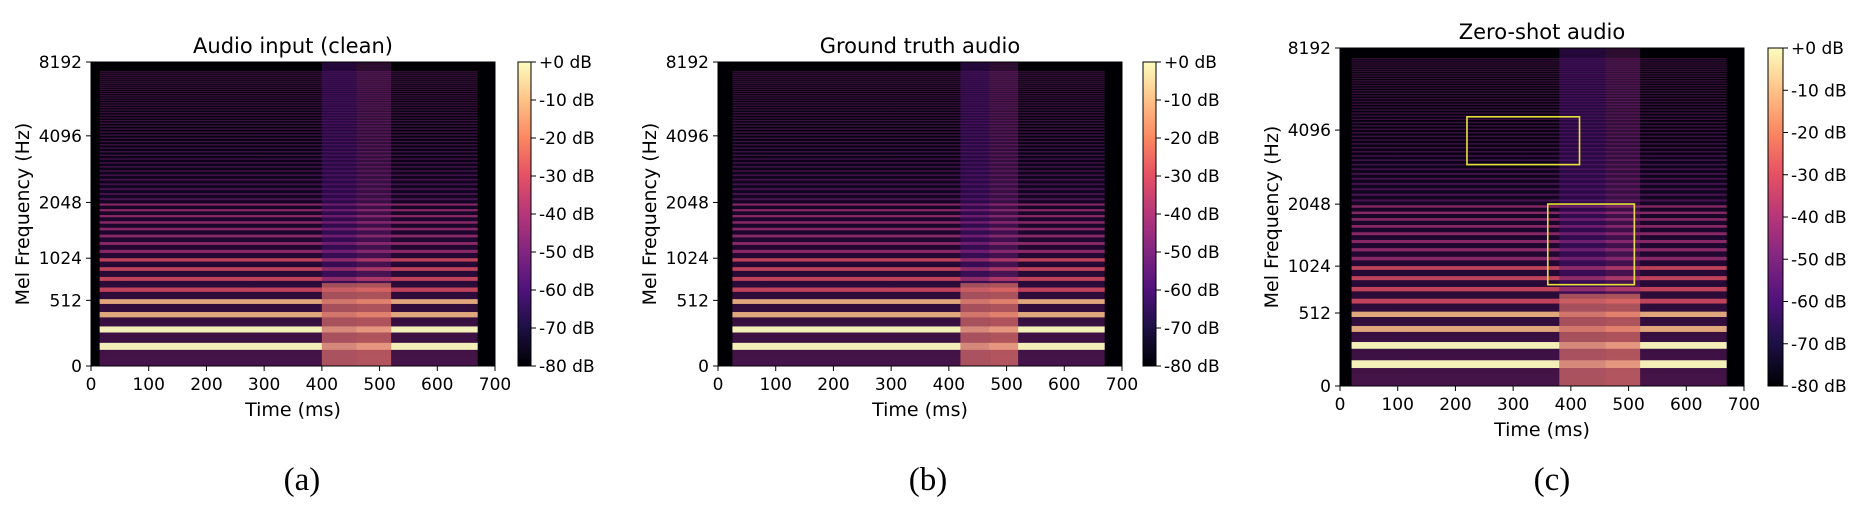 The image size is (1856, 518). I want to click on panel-label: (b), so click(928, 480).